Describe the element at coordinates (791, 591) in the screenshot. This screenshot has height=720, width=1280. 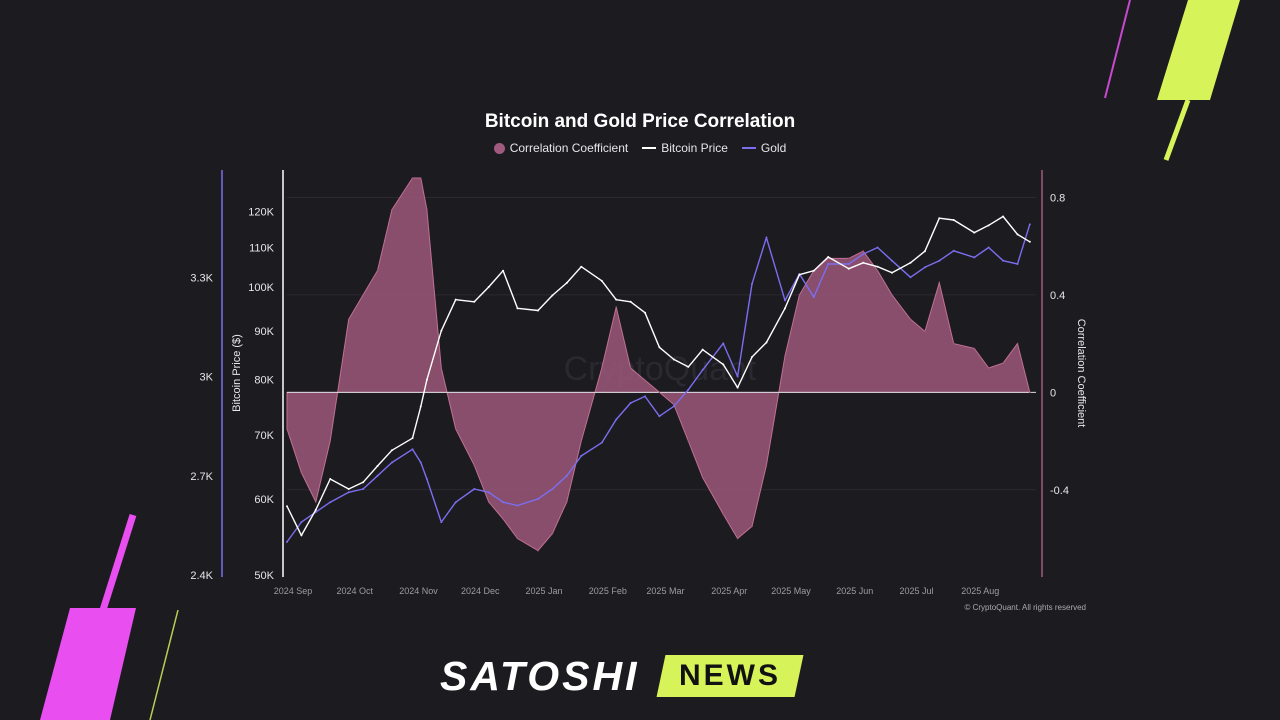
I see `x-tick-label-8: 2025 May` at that location.